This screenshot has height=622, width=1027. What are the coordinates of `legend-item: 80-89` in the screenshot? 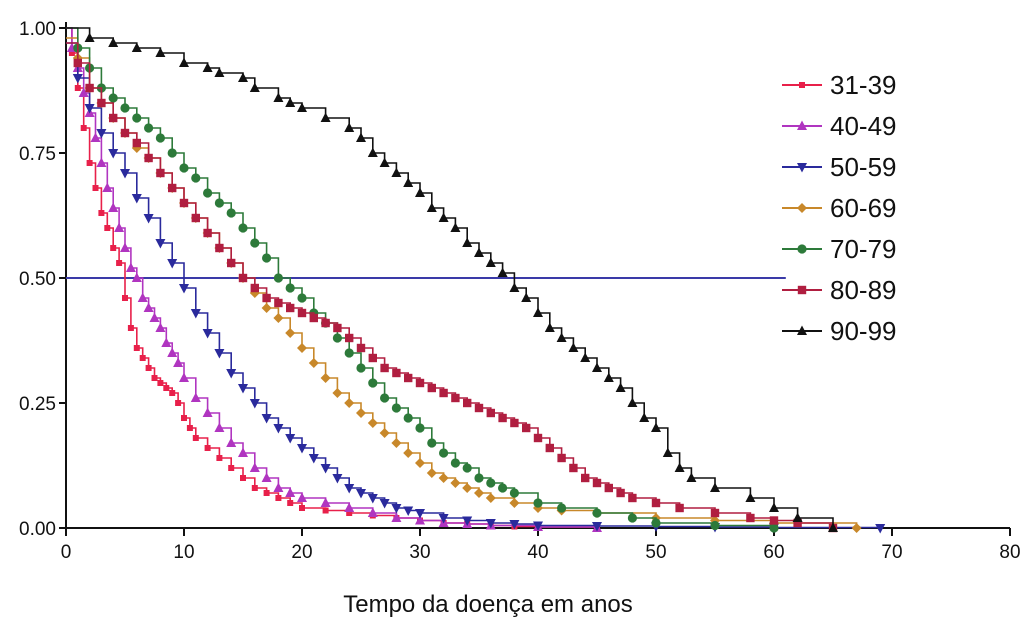 It's located at (839, 290).